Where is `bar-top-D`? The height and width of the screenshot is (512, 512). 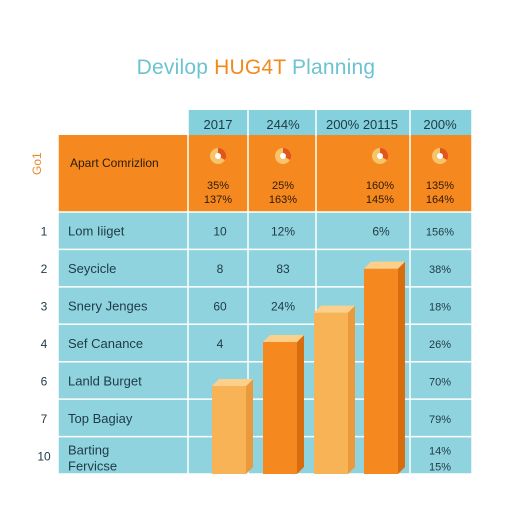 bar-top-D is located at coordinates (384, 265).